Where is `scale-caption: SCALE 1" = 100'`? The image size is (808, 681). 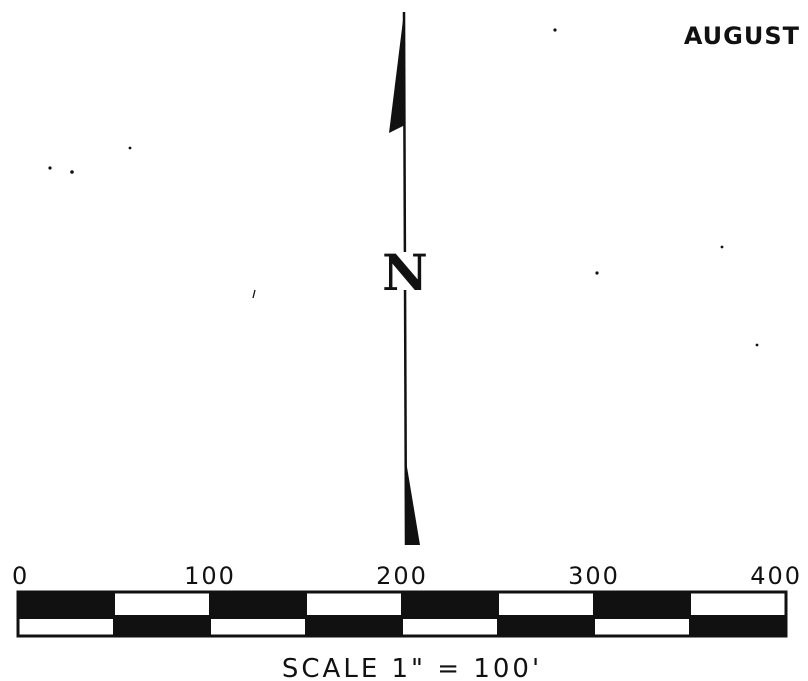
scale-caption: SCALE 1" = 100' is located at coordinates (412, 667).